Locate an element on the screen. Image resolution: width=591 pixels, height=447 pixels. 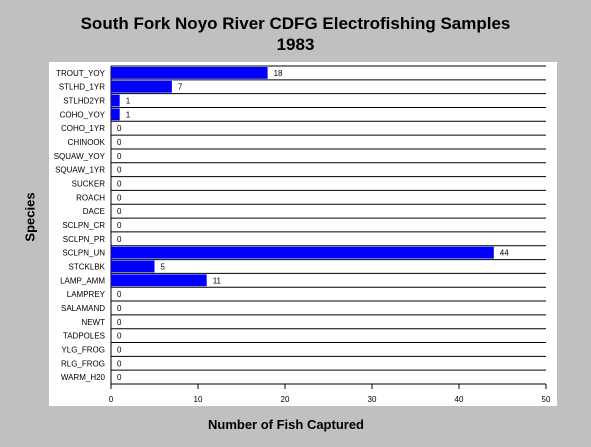
category-label: SUCKER is located at coordinates (89, 184).